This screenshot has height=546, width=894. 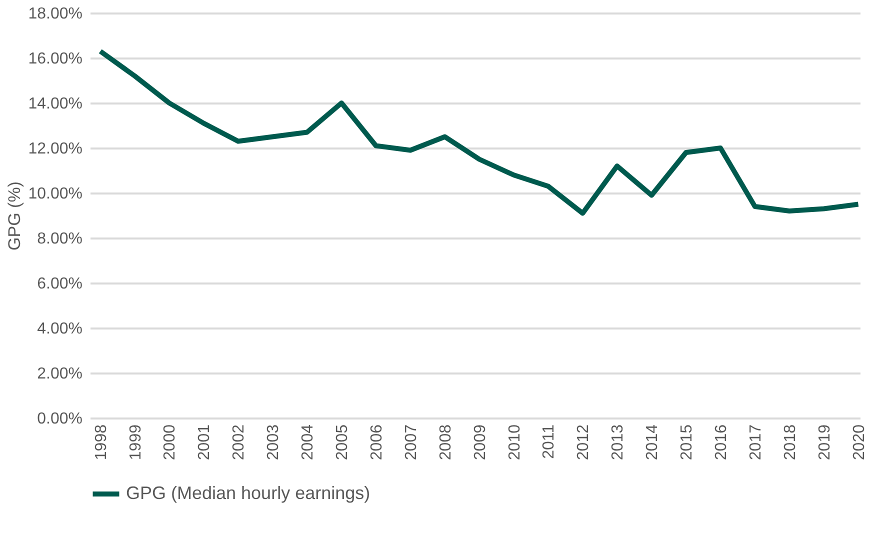 What do you see at coordinates (135, 442) in the screenshot?
I see `x-tick-label: 1999` at bounding box center [135, 442].